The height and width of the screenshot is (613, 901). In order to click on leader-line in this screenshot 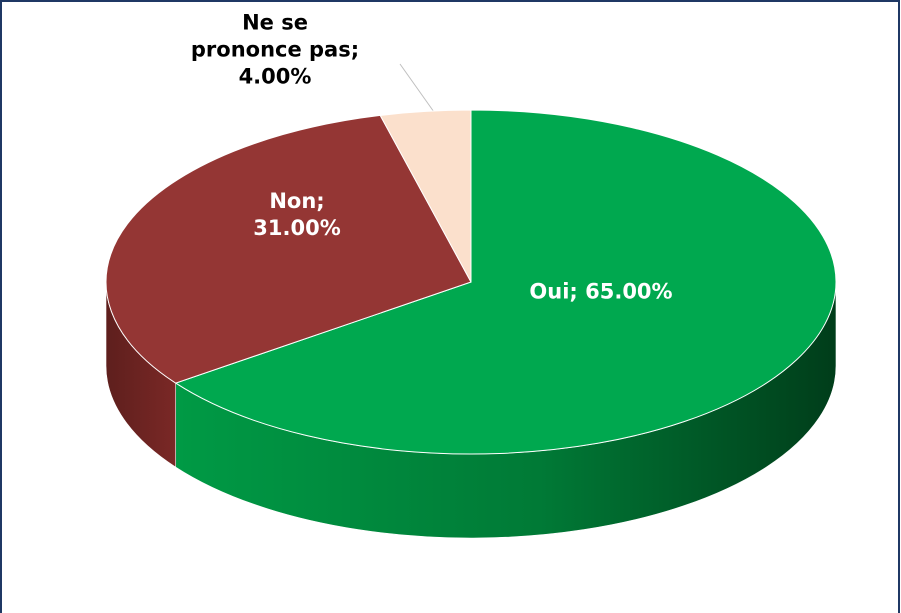, I will do `click(417, 88)`.